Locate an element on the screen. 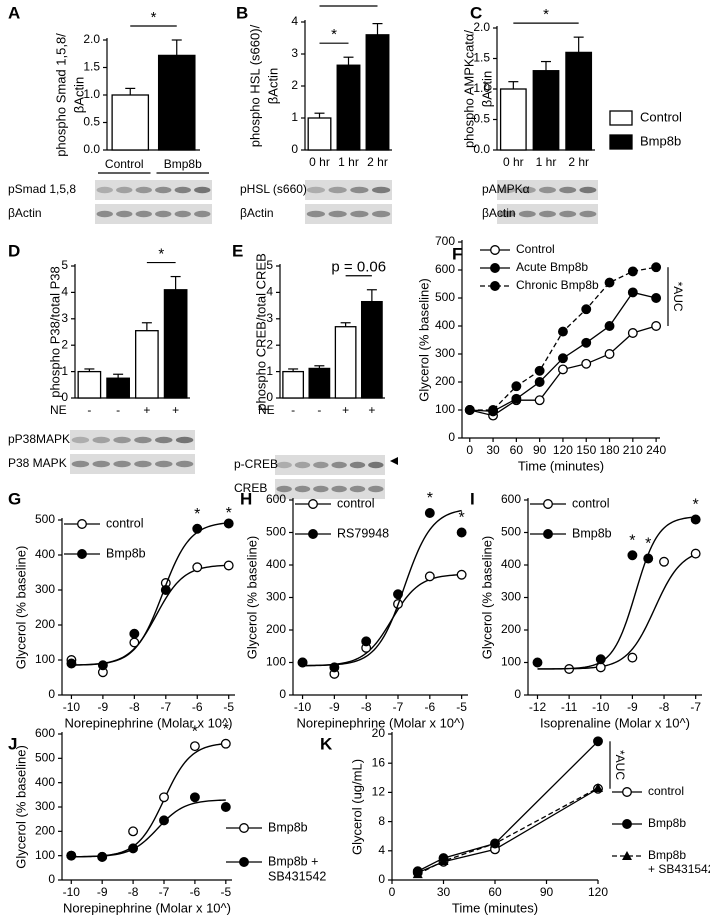  y-tick-label: 8 is located at coordinates (381, 821).